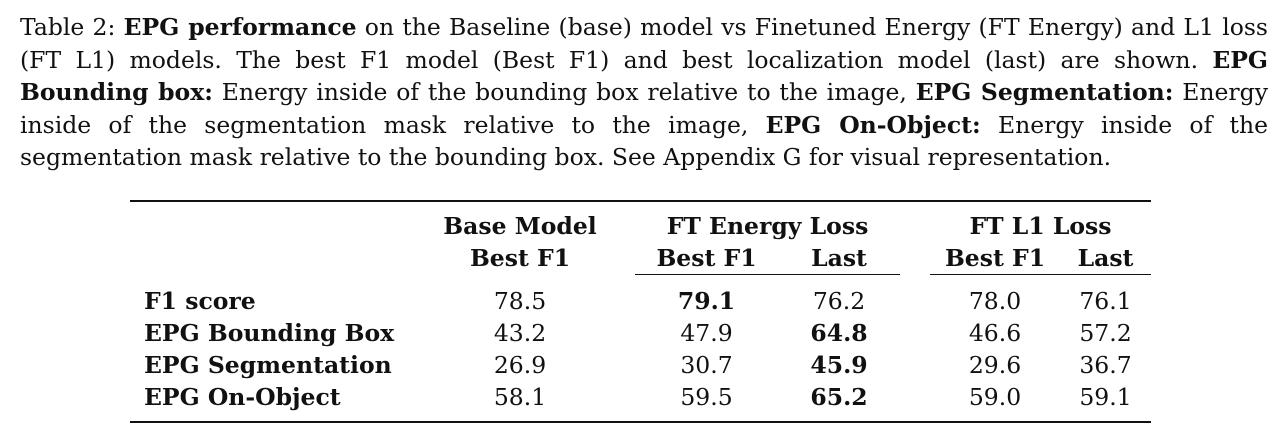 This screenshot has height=444, width=1284. What do you see at coordinates (200, 301) in the screenshot?
I see `row-label-f1-score: F1 score` at bounding box center [200, 301].